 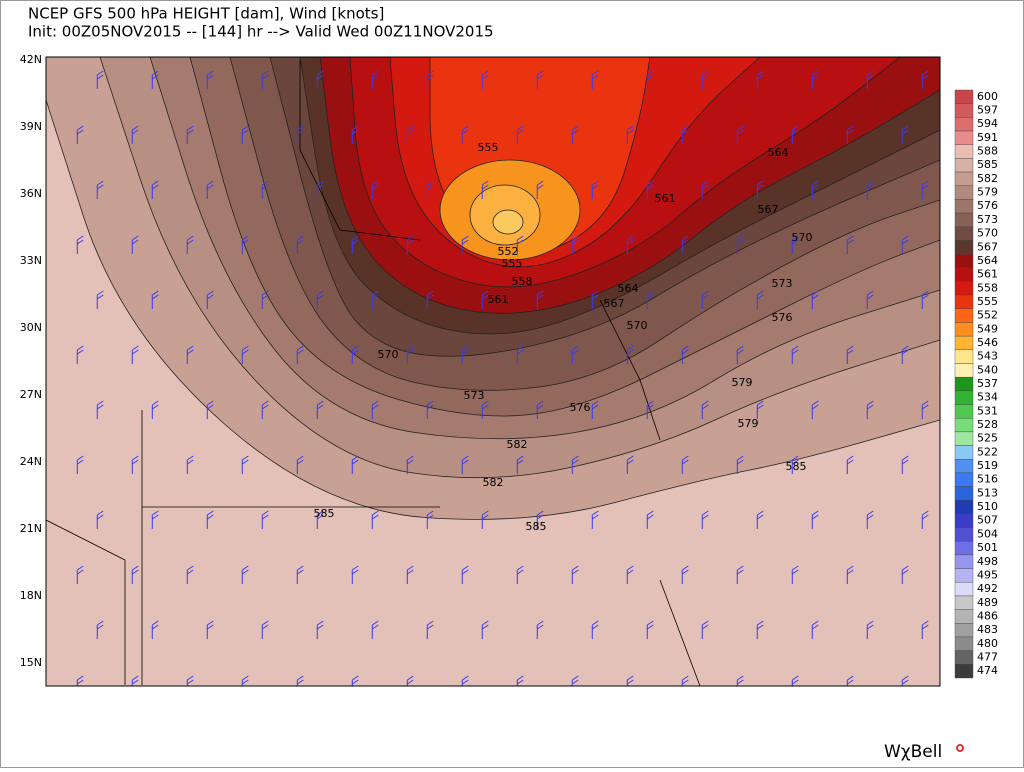 What do you see at coordinates (31, 193) in the screenshot?
I see `lat-label: 36N` at bounding box center [31, 193].